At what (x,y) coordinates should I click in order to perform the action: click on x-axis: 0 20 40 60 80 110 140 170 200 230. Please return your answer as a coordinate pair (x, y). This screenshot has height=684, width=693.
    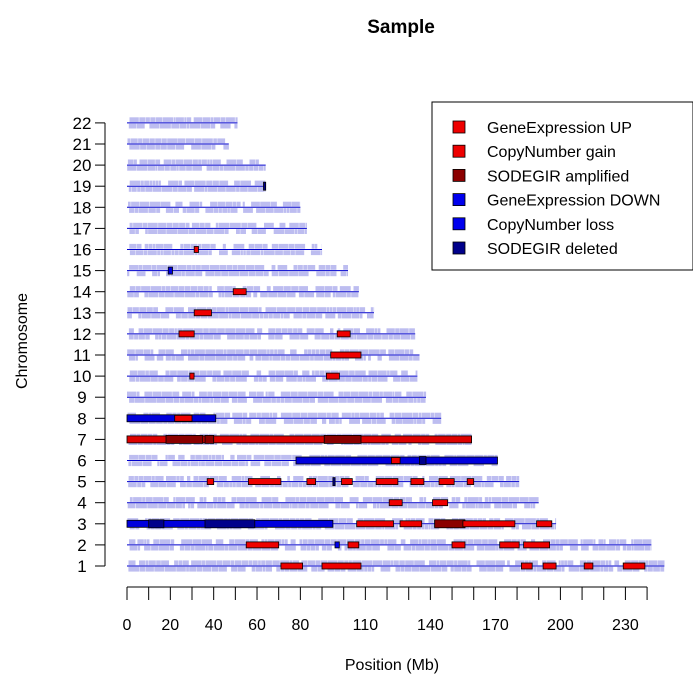
    Looking at the image, I should click on (385, 610).